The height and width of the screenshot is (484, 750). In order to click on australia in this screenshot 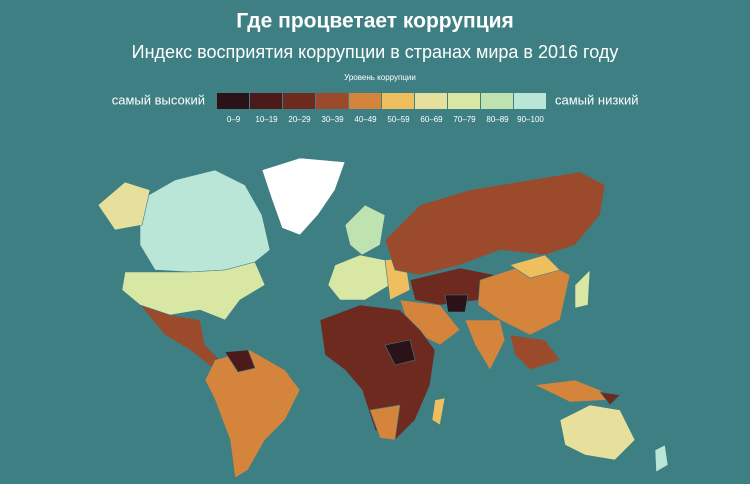, I will do `click(597, 432)`.